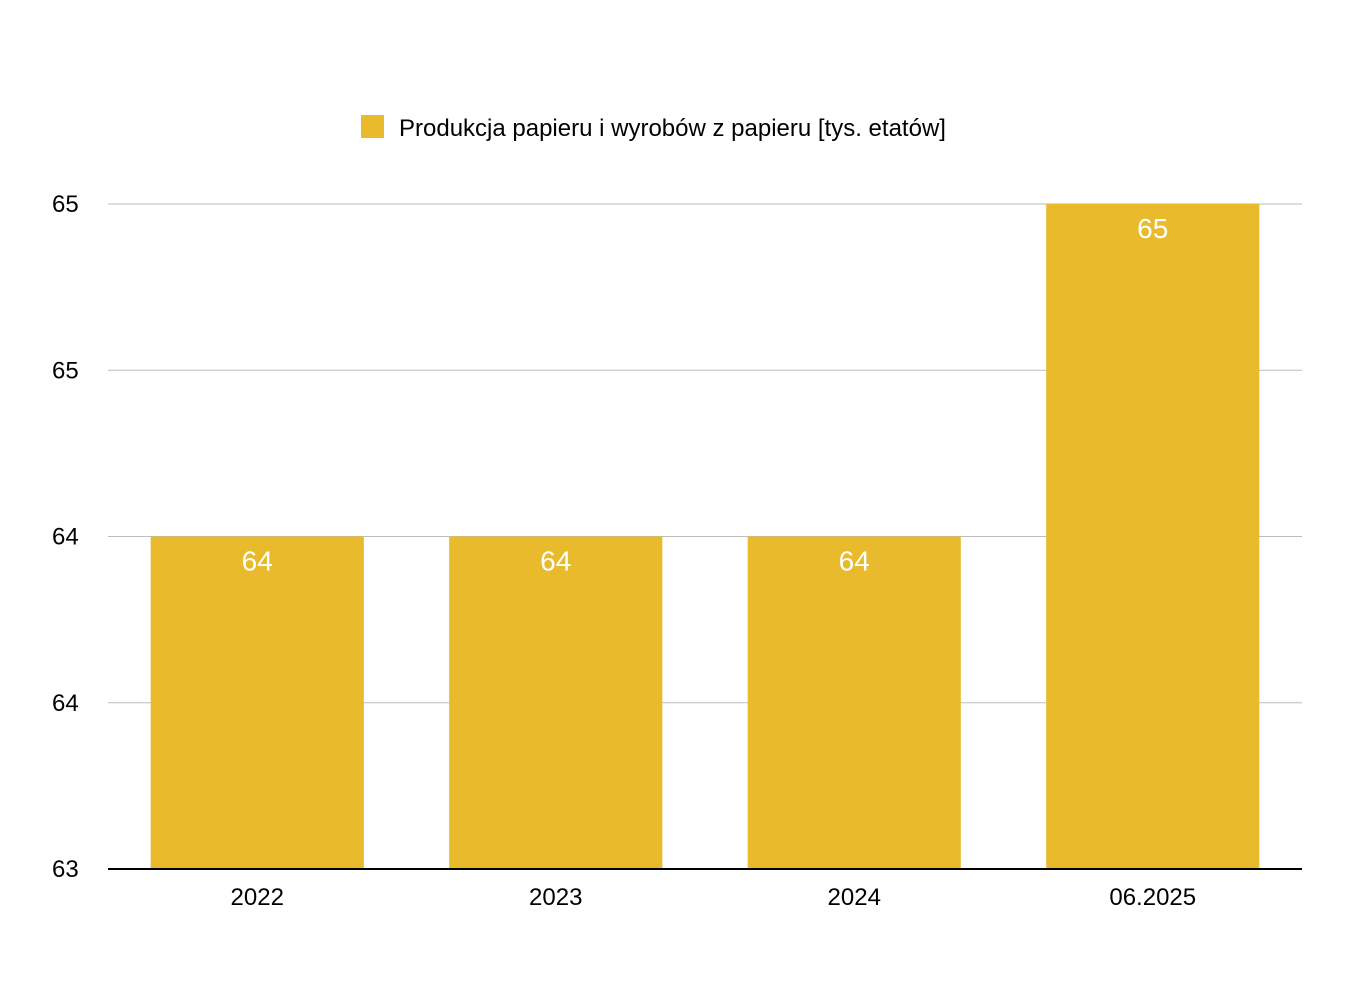  What do you see at coordinates (714, 897) in the screenshot?
I see `x-axis-tick-labels: 2022 2023 2024 06.2025` at bounding box center [714, 897].